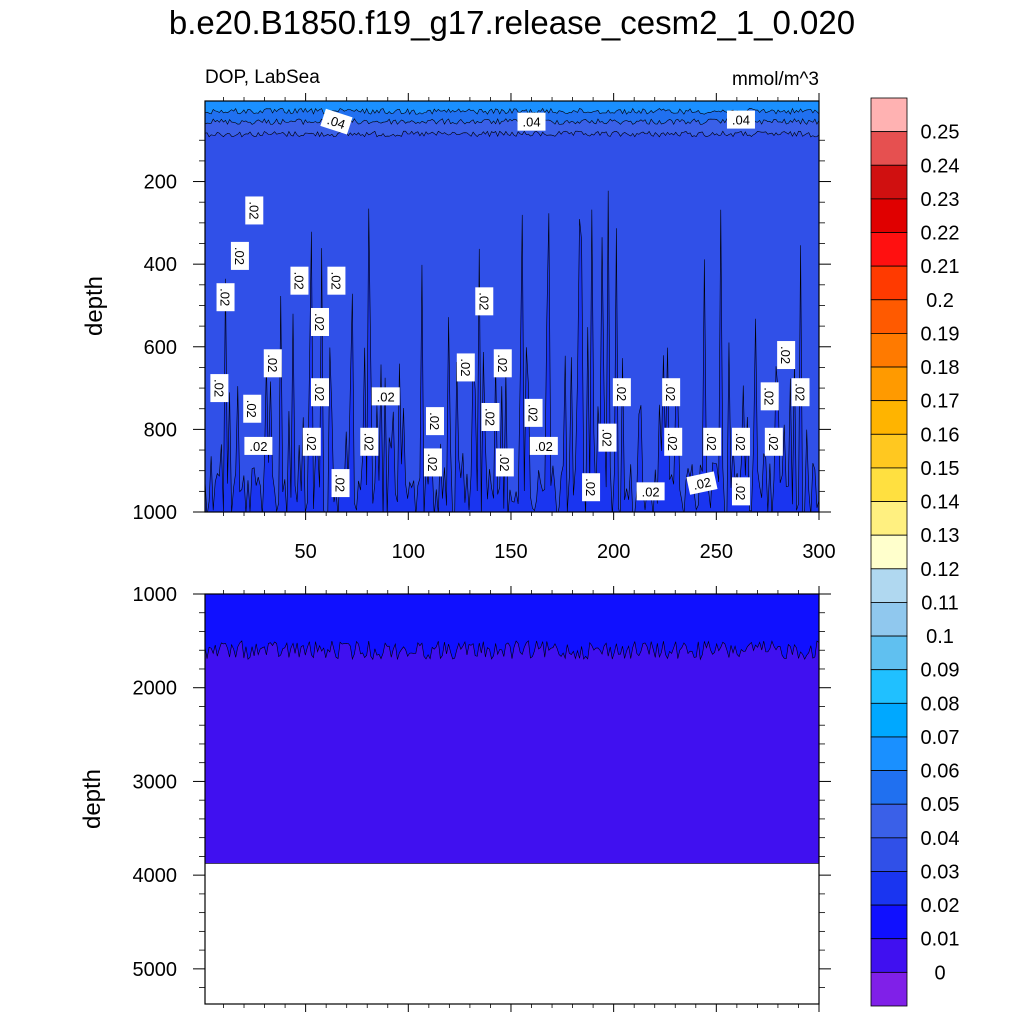 Image resolution: width=1024 pixels, height=1024 pixels. I want to click on bottom-deep-band, so click(512, 752).